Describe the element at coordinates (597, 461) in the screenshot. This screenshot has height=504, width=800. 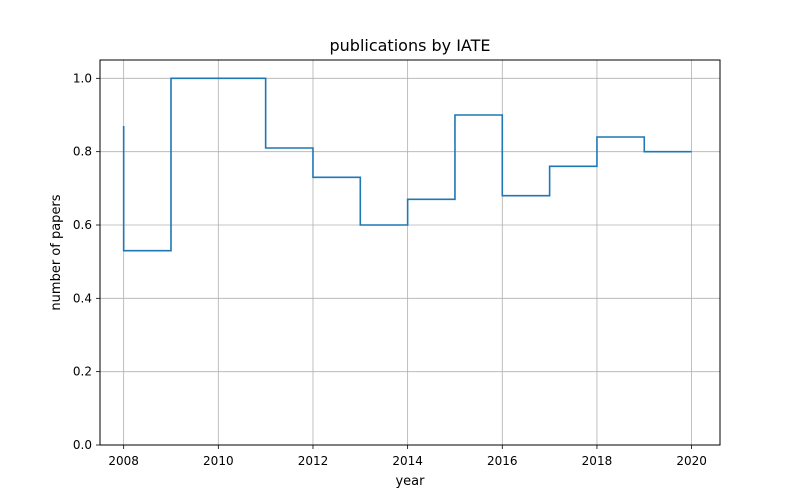
I see `x-tick-label: 2018` at that location.